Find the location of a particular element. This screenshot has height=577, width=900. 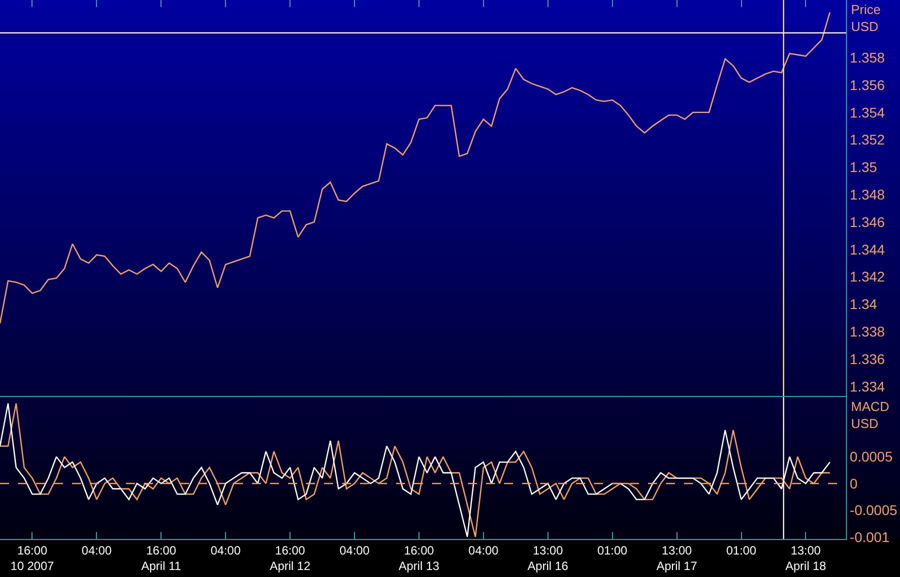

x-tick-label: 16:00 10 2007 is located at coordinates (32, 558).